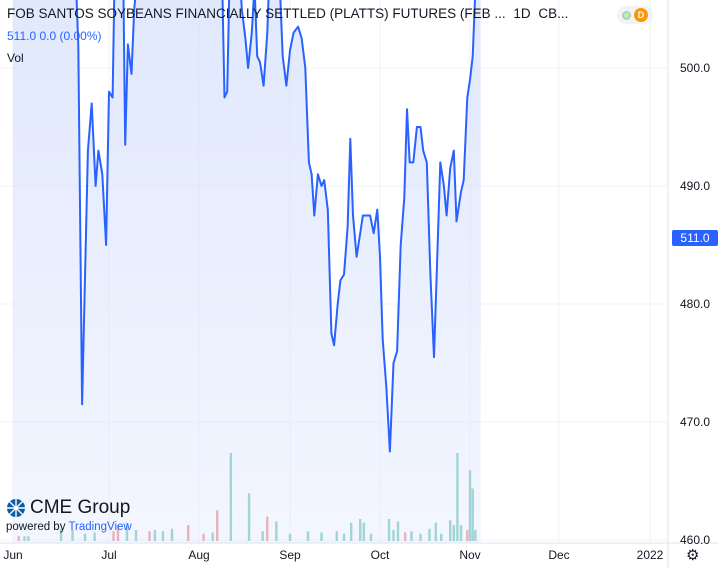  What do you see at coordinates (695, 238) in the screenshot?
I see `last-price-label: 511.0` at bounding box center [695, 238].